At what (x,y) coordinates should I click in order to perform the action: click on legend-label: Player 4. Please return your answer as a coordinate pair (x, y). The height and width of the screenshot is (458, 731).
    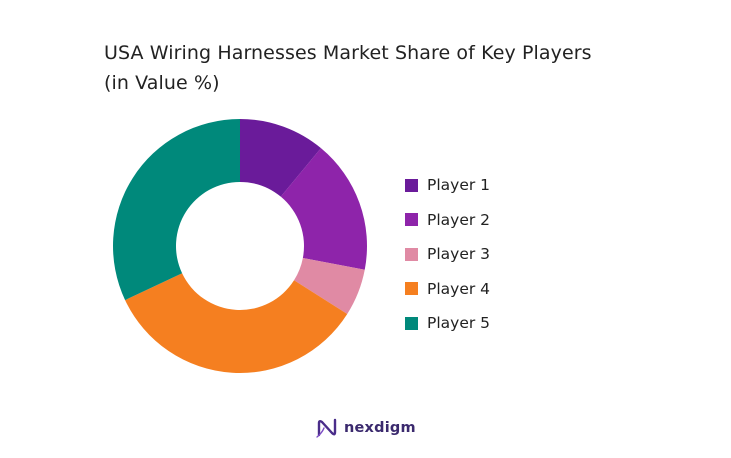
    Looking at the image, I should click on (459, 288).